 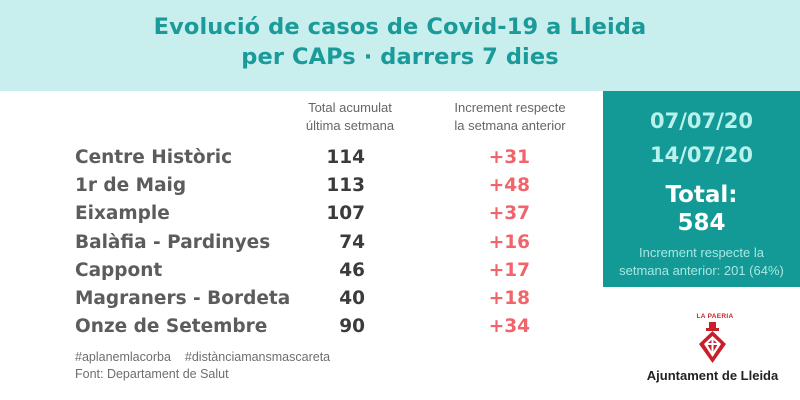 I want to click on total-label: Total:, so click(x=701, y=195).